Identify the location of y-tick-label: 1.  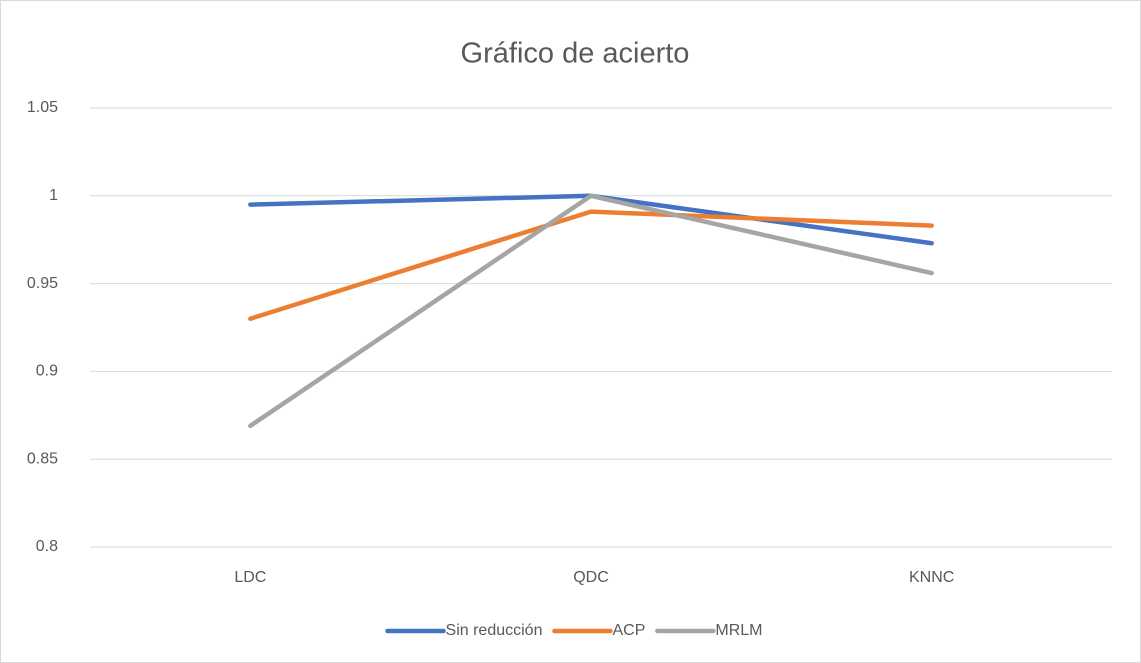
(53, 195).